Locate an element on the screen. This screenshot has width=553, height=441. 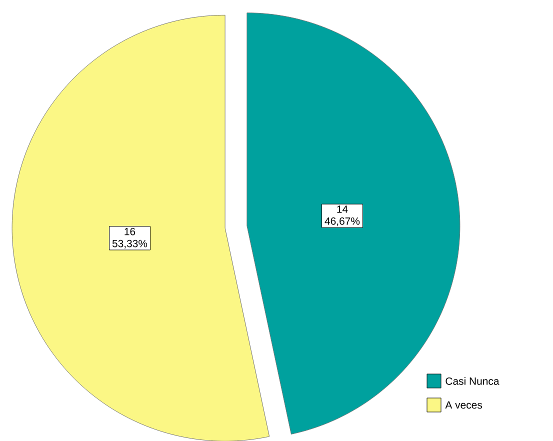
legend-label: A veces is located at coordinates (463, 405).